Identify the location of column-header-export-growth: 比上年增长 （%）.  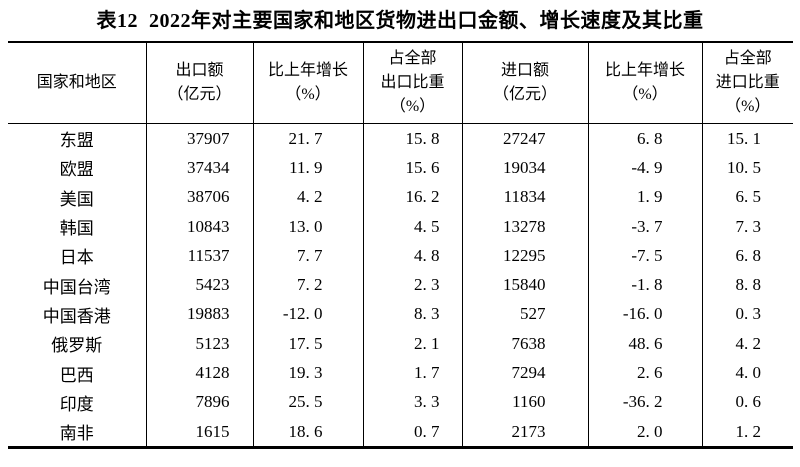
(307, 83).